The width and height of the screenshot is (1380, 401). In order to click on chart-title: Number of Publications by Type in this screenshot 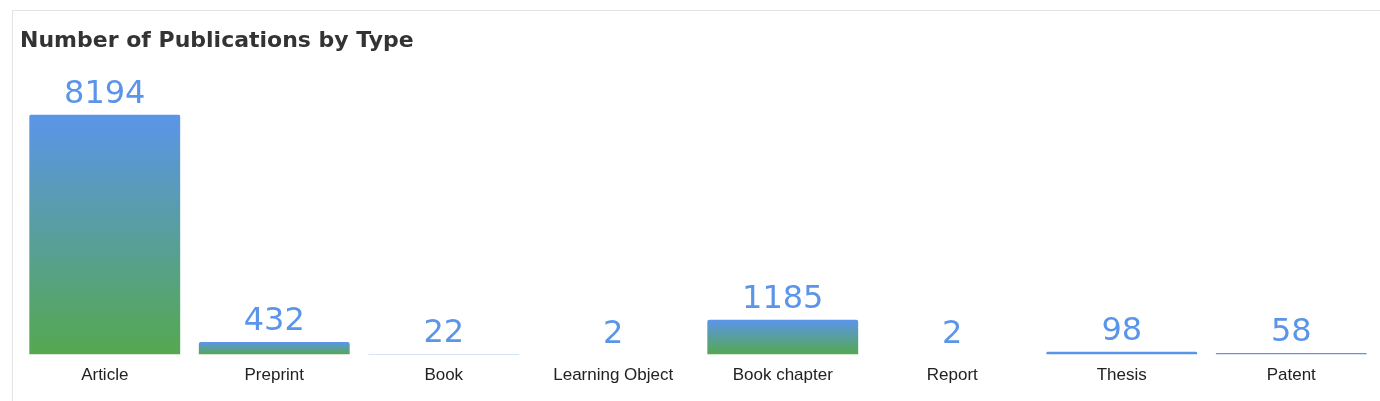, I will do `click(217, 39)`.